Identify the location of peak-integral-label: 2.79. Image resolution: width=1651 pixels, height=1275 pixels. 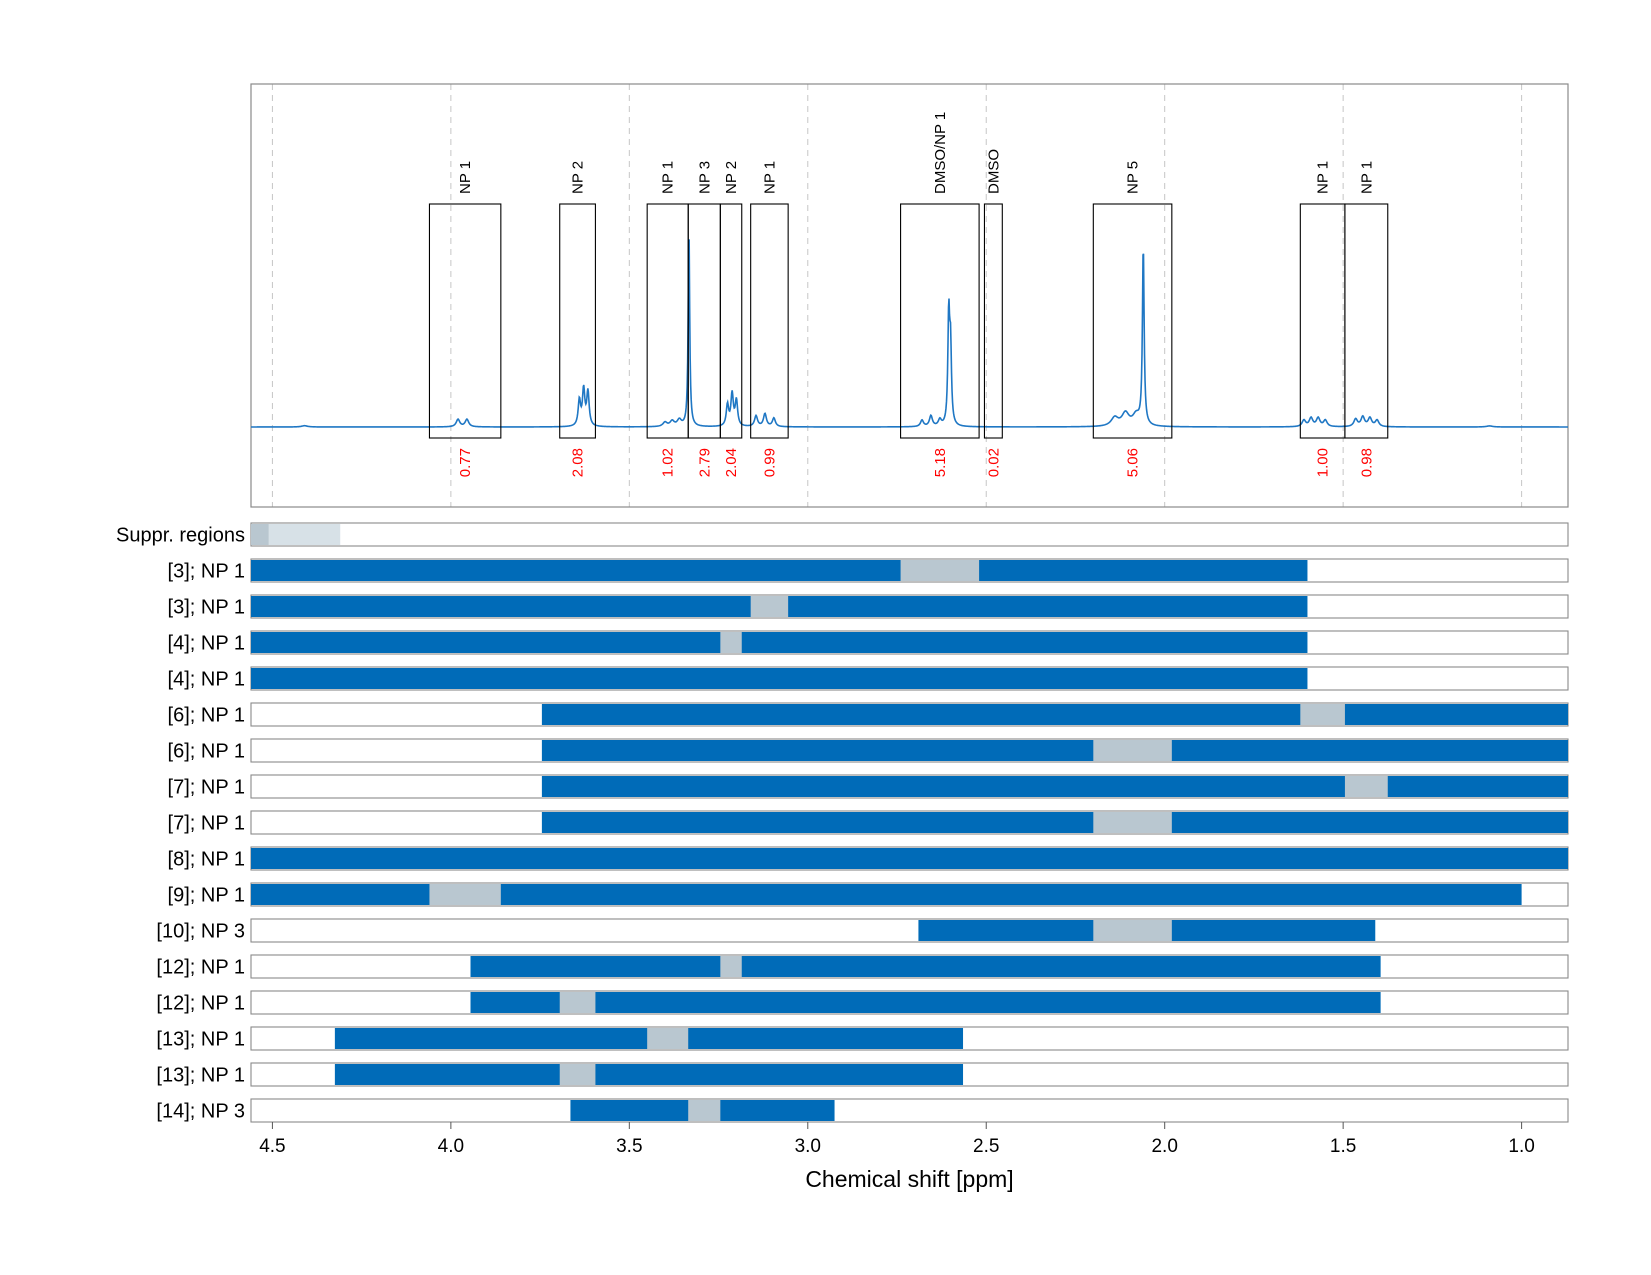
(704, 462).